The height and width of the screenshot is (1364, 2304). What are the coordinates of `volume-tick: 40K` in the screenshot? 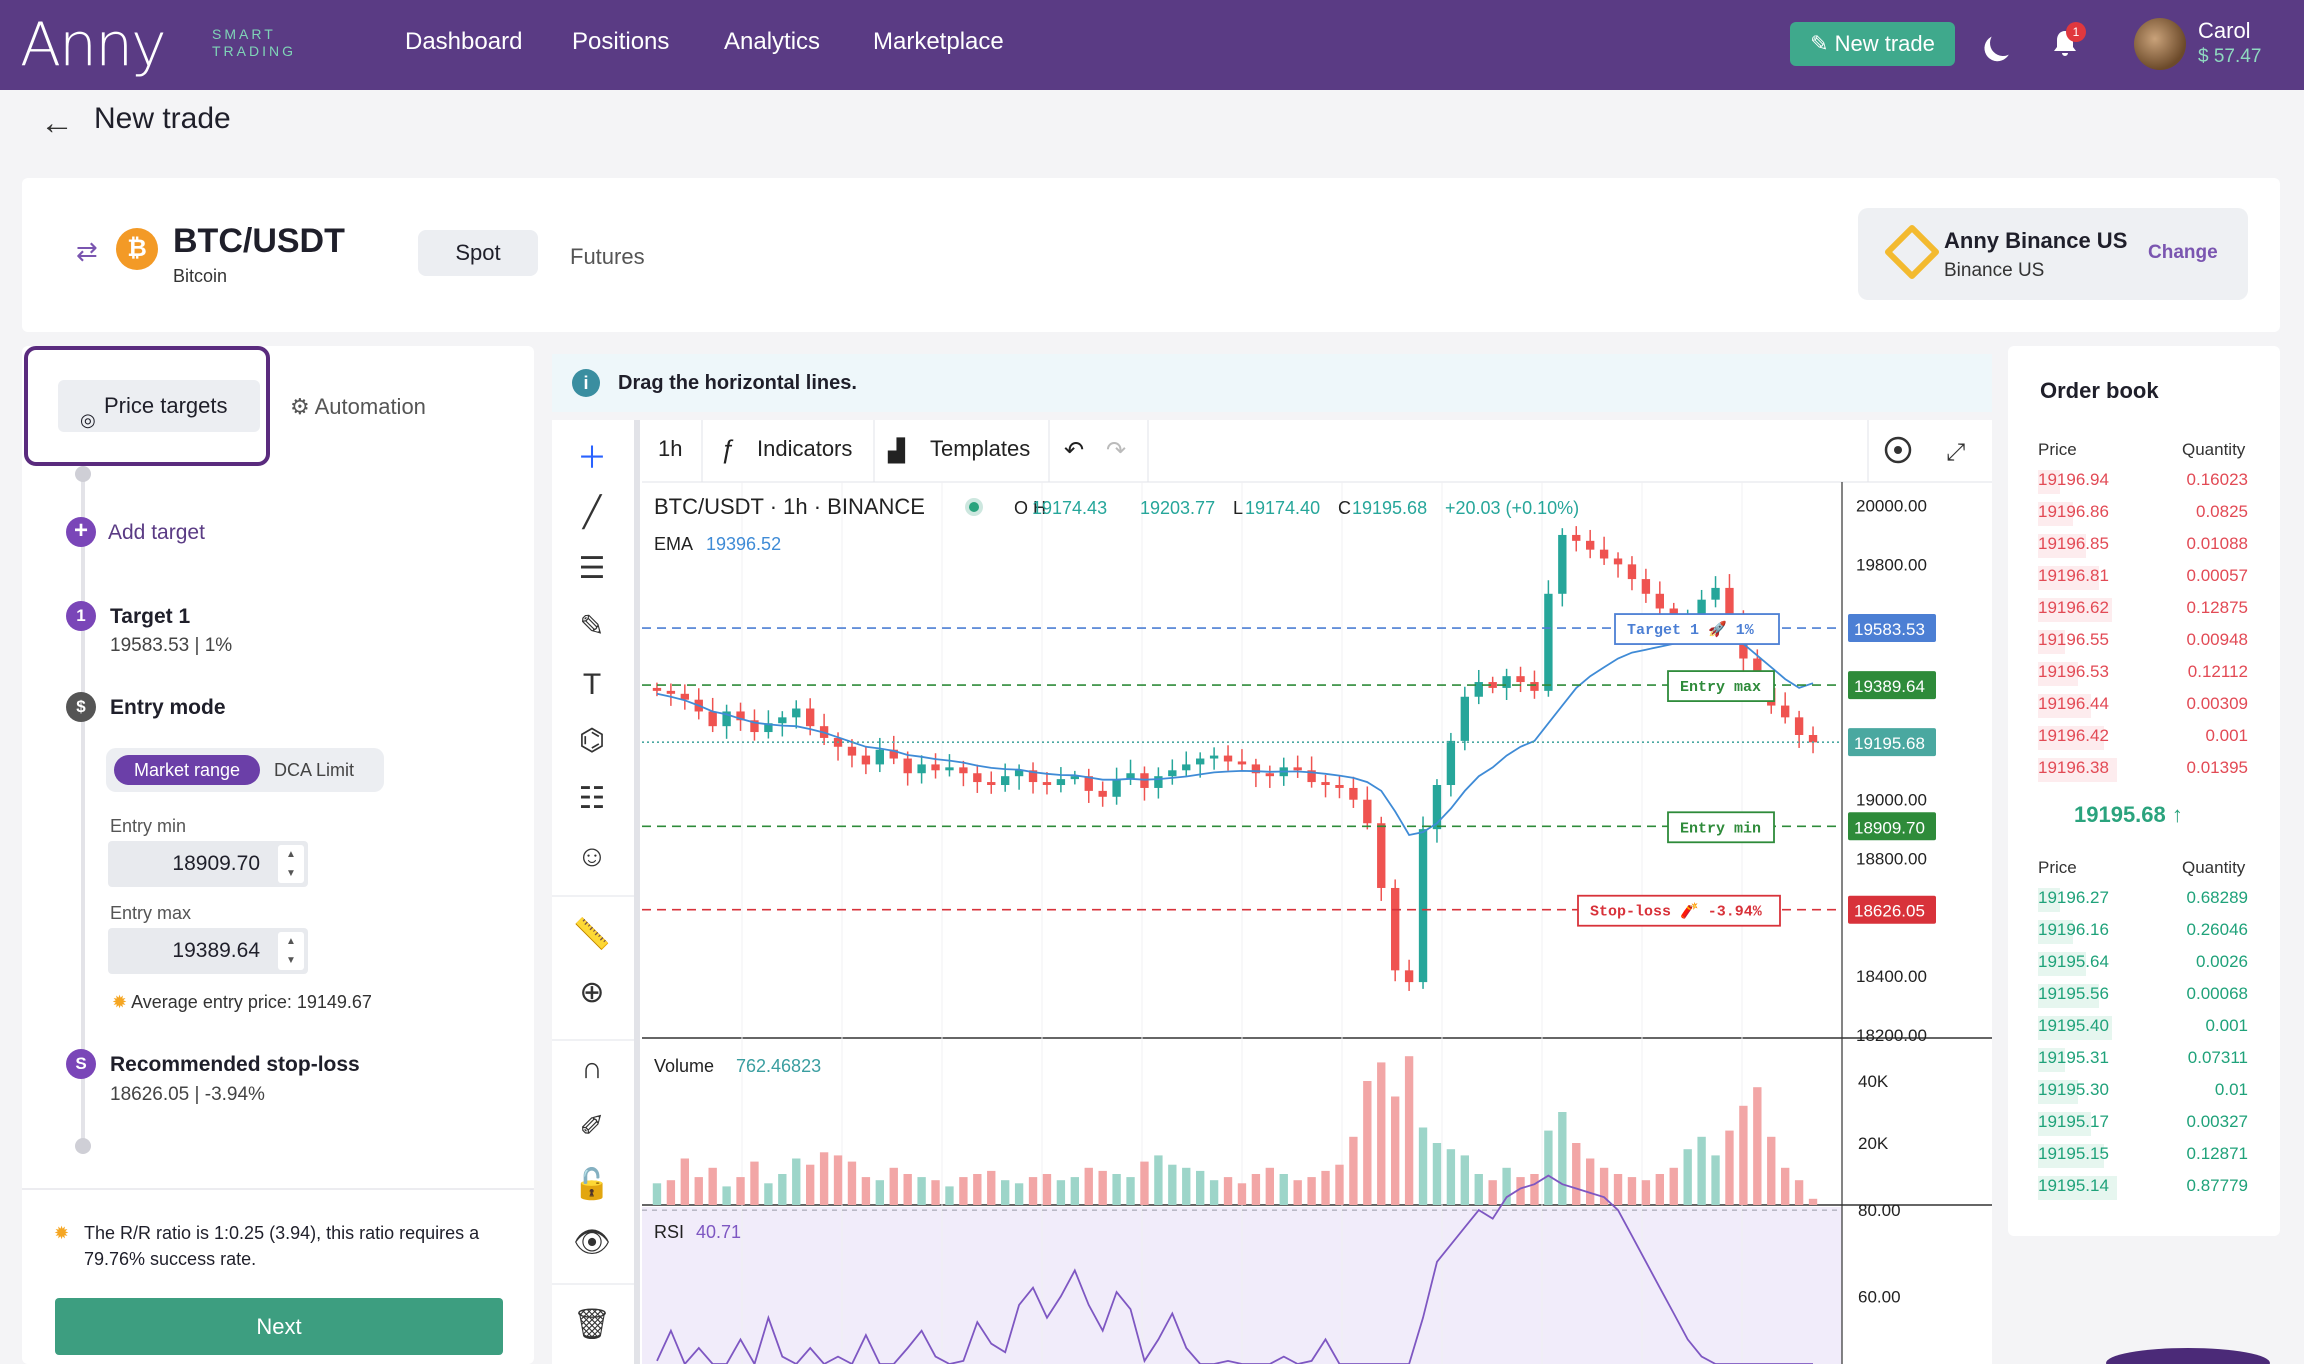 It's located at (1873, 1081).